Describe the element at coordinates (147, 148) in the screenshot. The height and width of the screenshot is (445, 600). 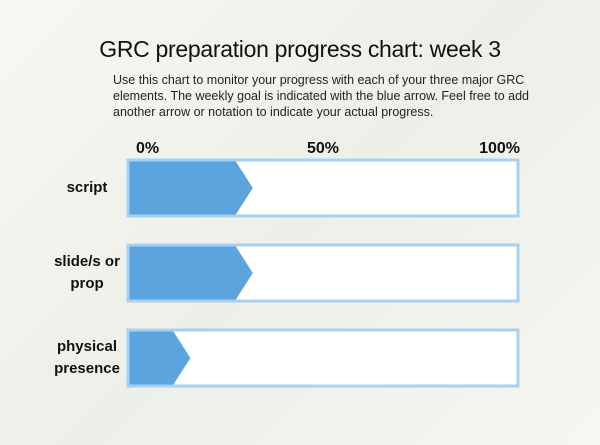
I see `x-tick-label: 0%` at that location.